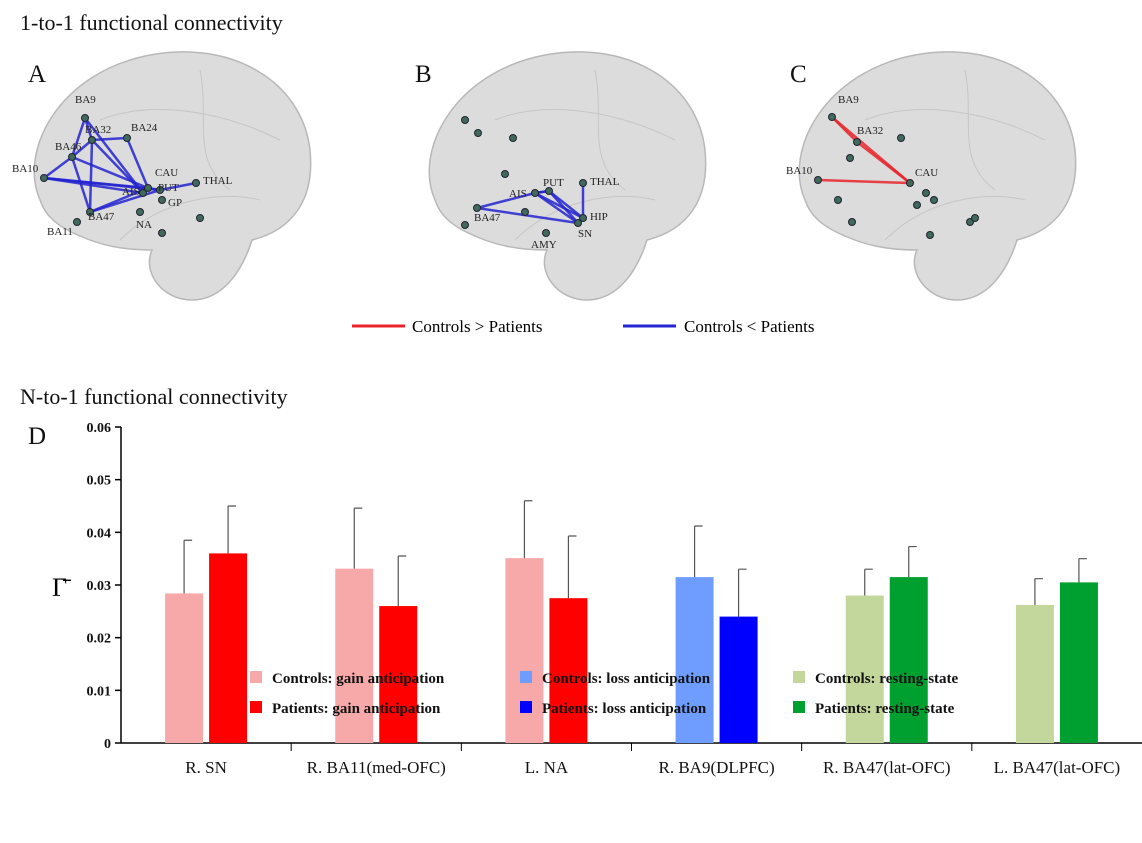  I want to click on x-tick-label: L. BA47(lat-OFC), so click(1057, 767).